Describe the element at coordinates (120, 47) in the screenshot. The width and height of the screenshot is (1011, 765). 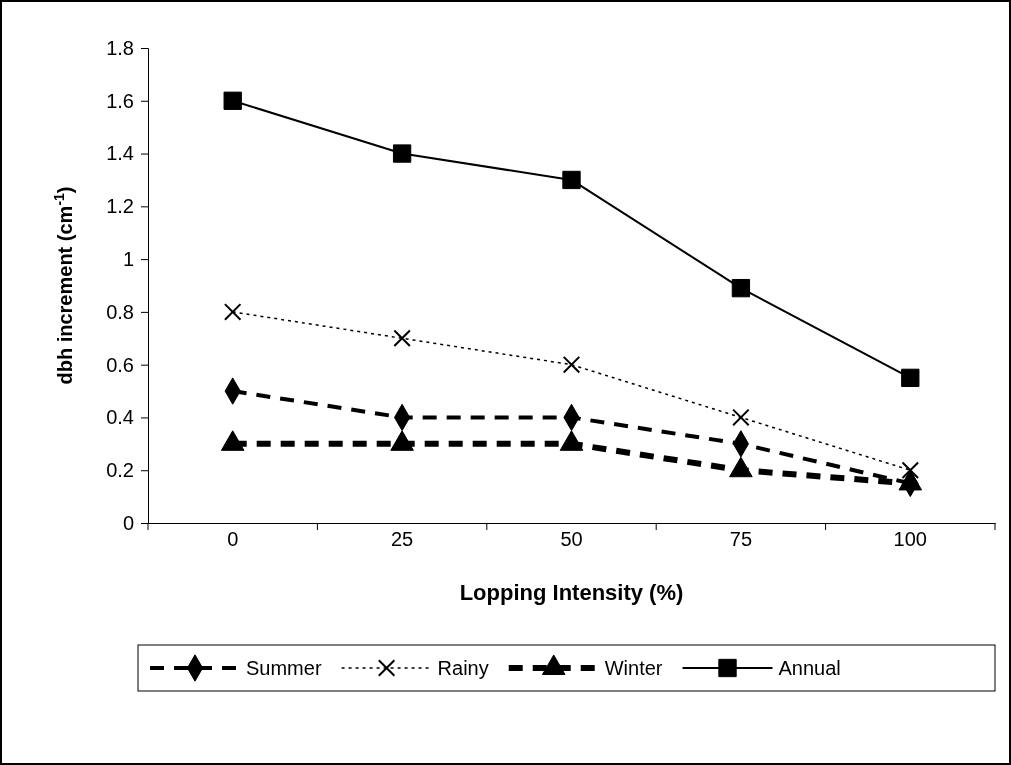
I see `y-tick-label: 1.8` at that location.